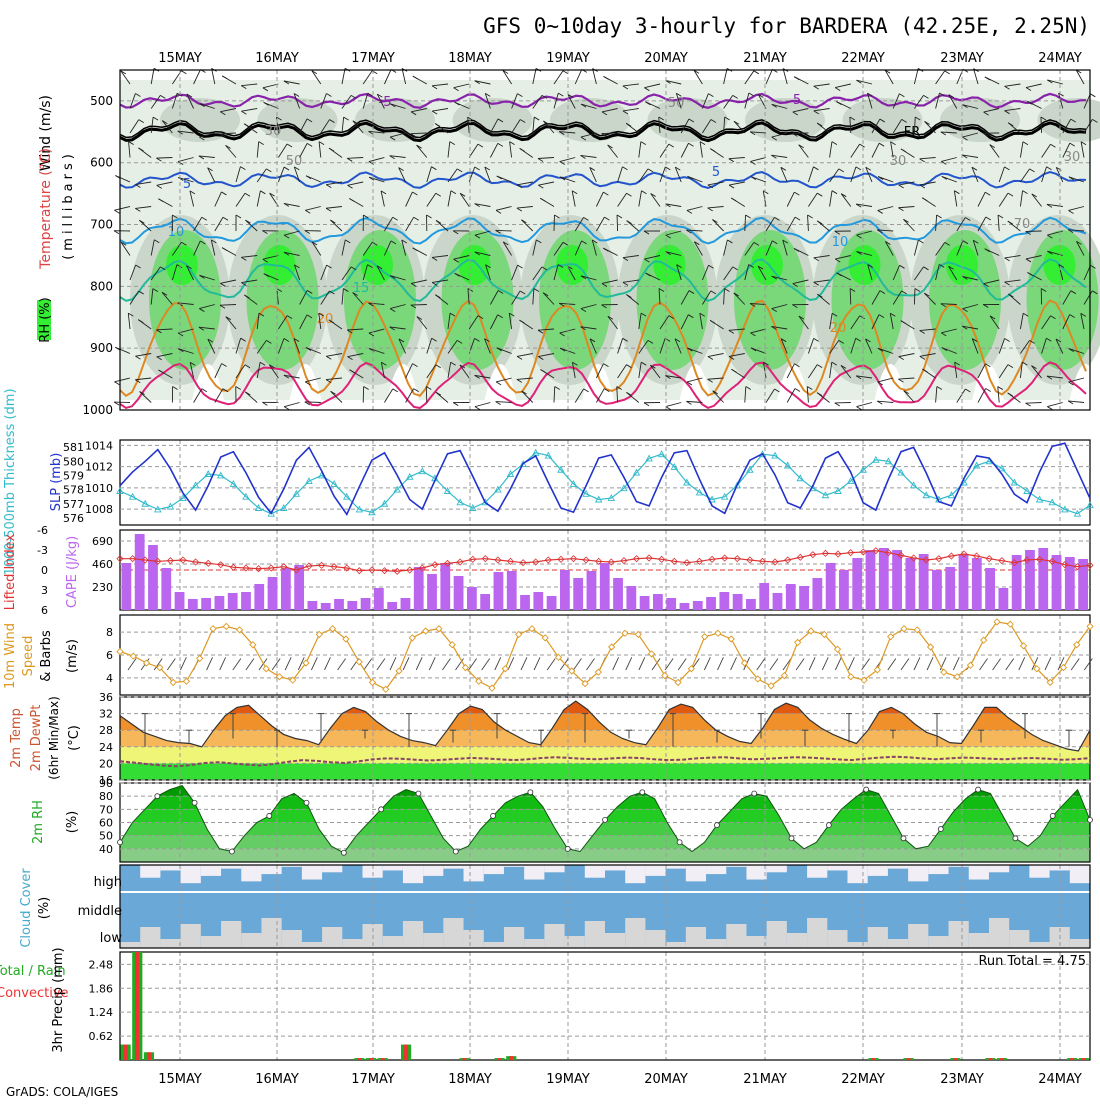  Describe the element at coordinates (72, 656) in the screenshot. I see `wind-ylabel-group-d: (m/s)` at that location.